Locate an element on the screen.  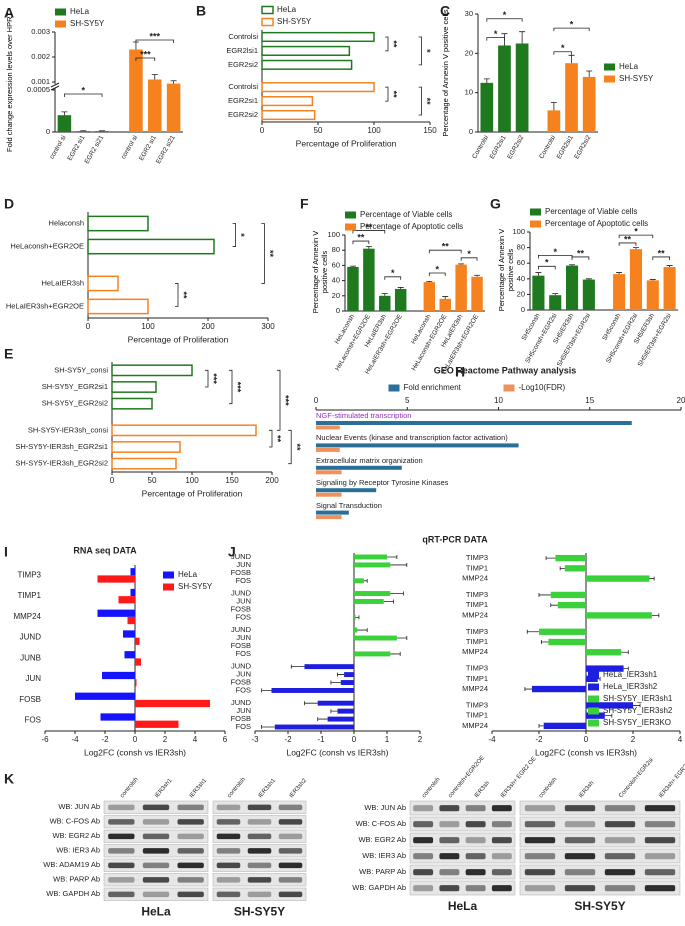
significance-label: * is located at coordinates (241, 235).